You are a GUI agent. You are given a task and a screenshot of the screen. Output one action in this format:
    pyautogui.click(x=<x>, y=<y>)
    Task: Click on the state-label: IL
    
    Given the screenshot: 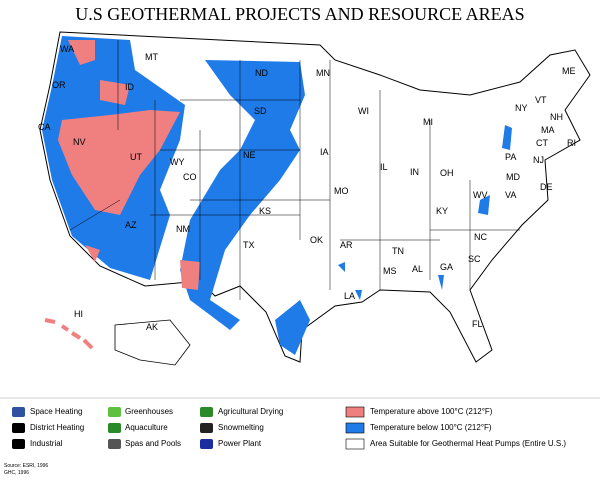 What is the action you would take?
    pyautogui.click(x=384, y=167)
    